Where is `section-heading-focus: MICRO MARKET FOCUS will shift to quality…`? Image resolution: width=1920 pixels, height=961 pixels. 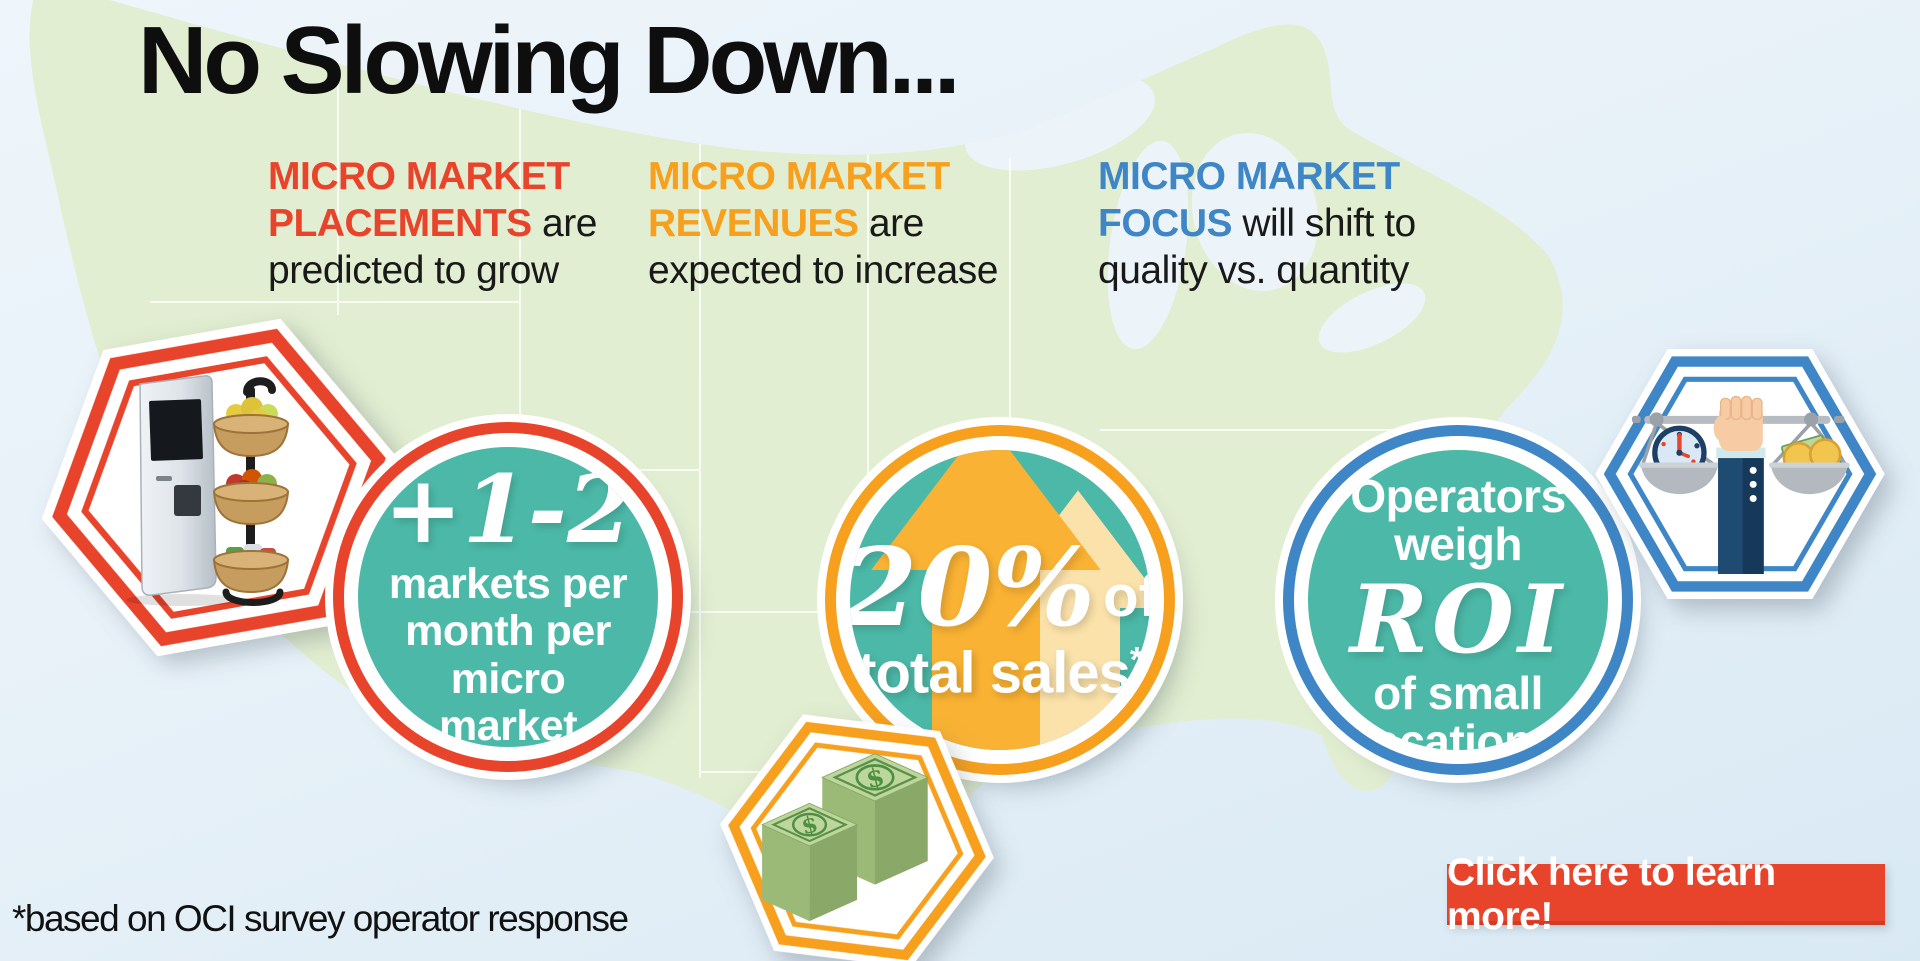
section-heading-focus: MICRO MARKET FOCUS will shift to quality… is located at coordinates (1316, 223).